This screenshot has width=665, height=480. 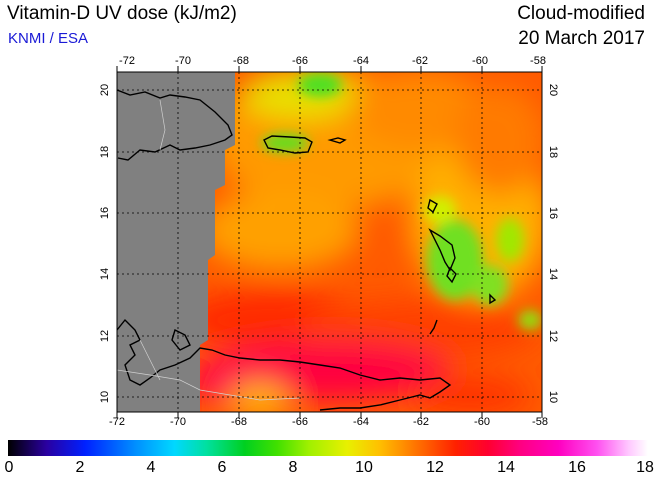 What do you see at coordinates (435, 467) in the screenshot?
I see `colorbar-label: 12` at bounding box center [435, 467].